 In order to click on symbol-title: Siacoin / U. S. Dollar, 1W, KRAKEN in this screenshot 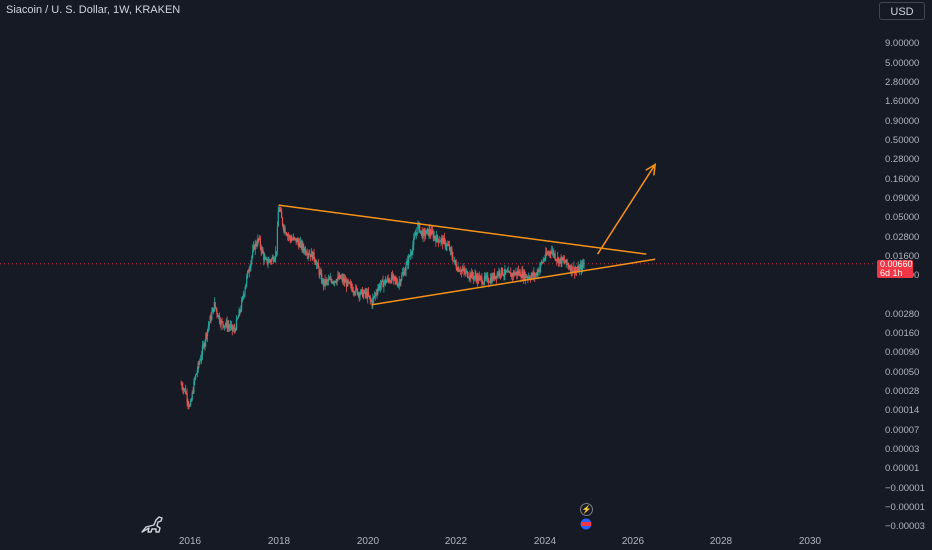, I will do `click(93, 10)`.